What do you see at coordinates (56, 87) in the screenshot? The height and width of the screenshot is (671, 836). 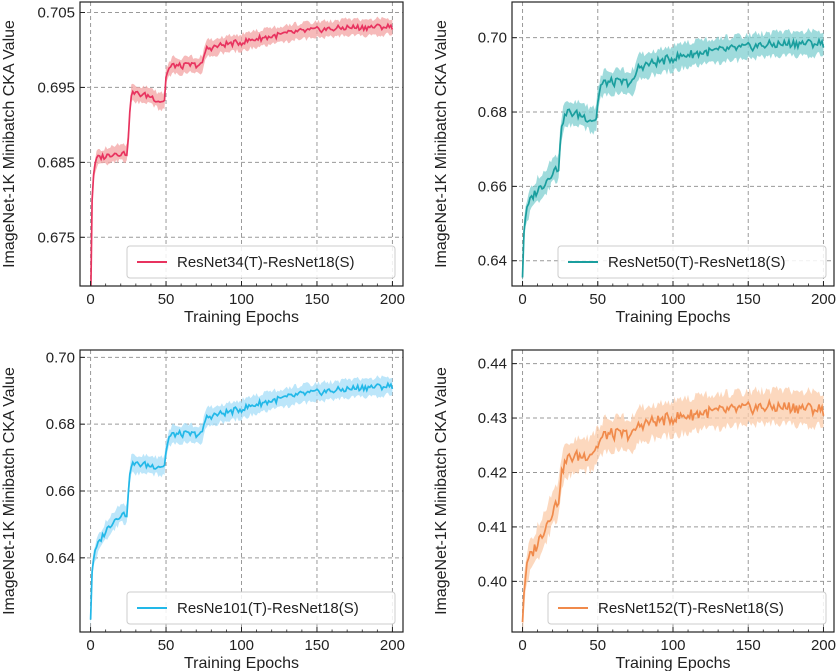 I see `y-tick-label: 0.695` at bounding box center [56, 87].